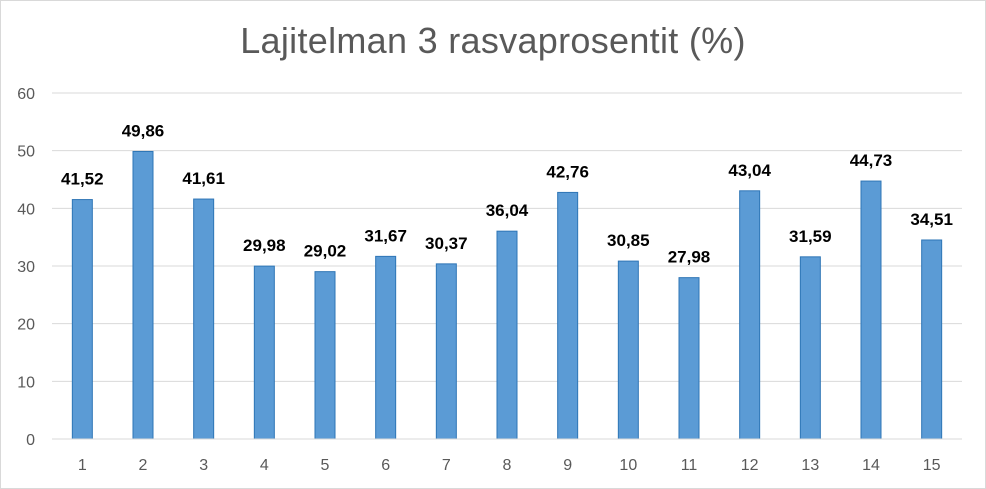  I want to click on data-label: 44,73, so click(871, 160).